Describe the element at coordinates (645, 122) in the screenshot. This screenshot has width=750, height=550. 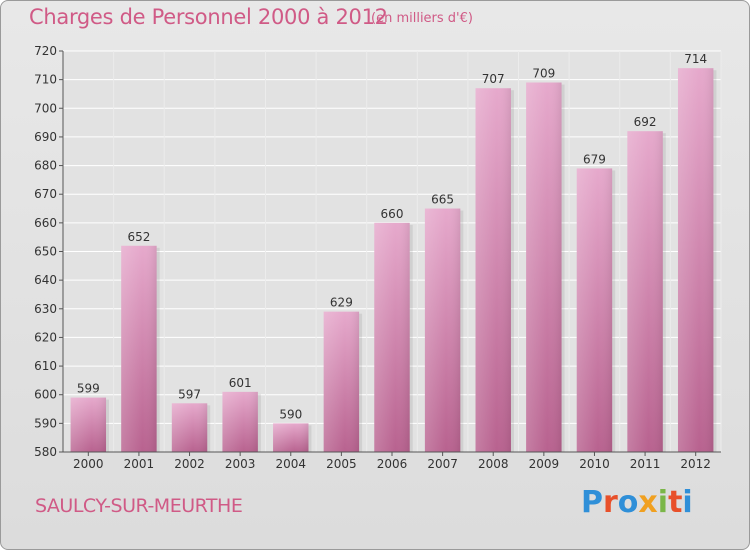
I see `data-label-2011: 692` at that location.